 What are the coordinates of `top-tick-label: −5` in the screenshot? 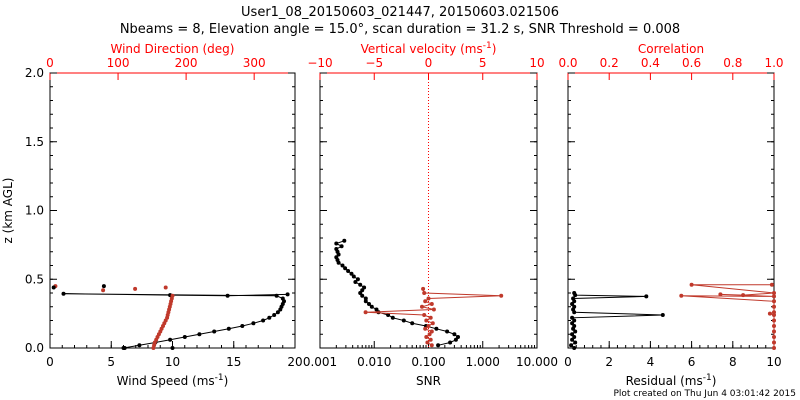 It's located at (374, 63).